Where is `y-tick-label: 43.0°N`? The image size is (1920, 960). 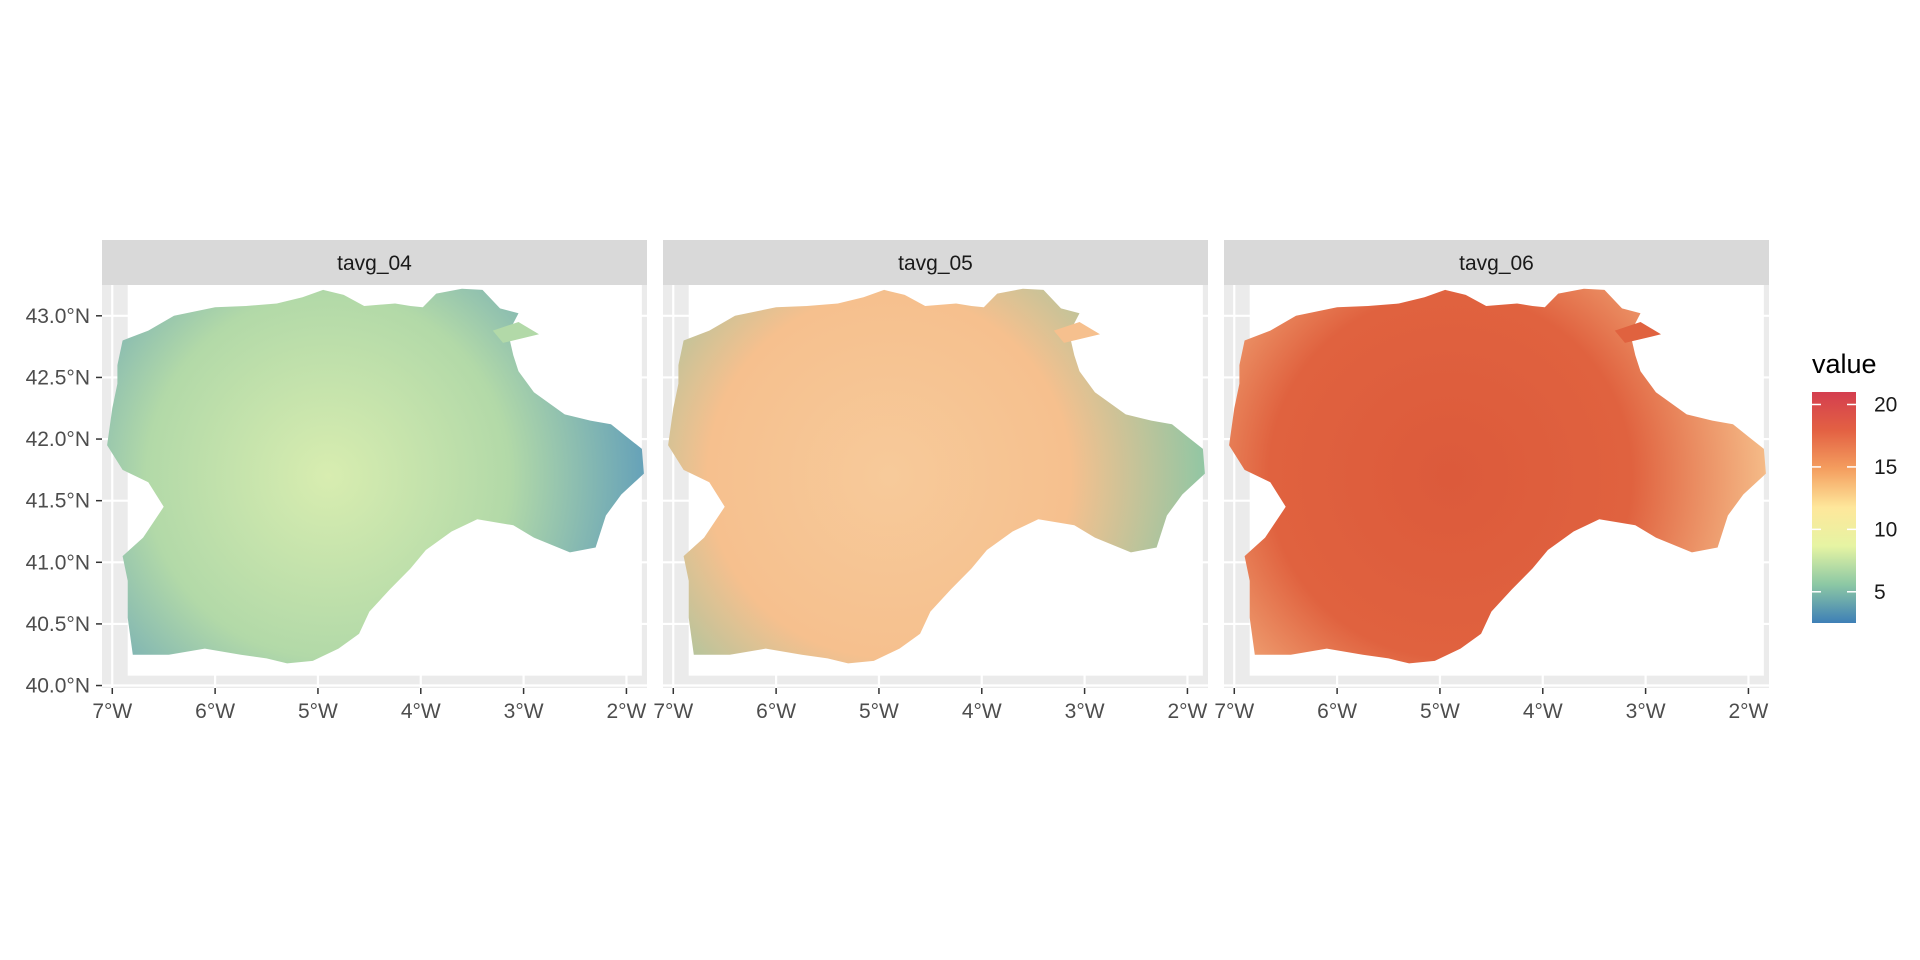 y-tick-label: 43.0°N is located at coordinates (58, 316).